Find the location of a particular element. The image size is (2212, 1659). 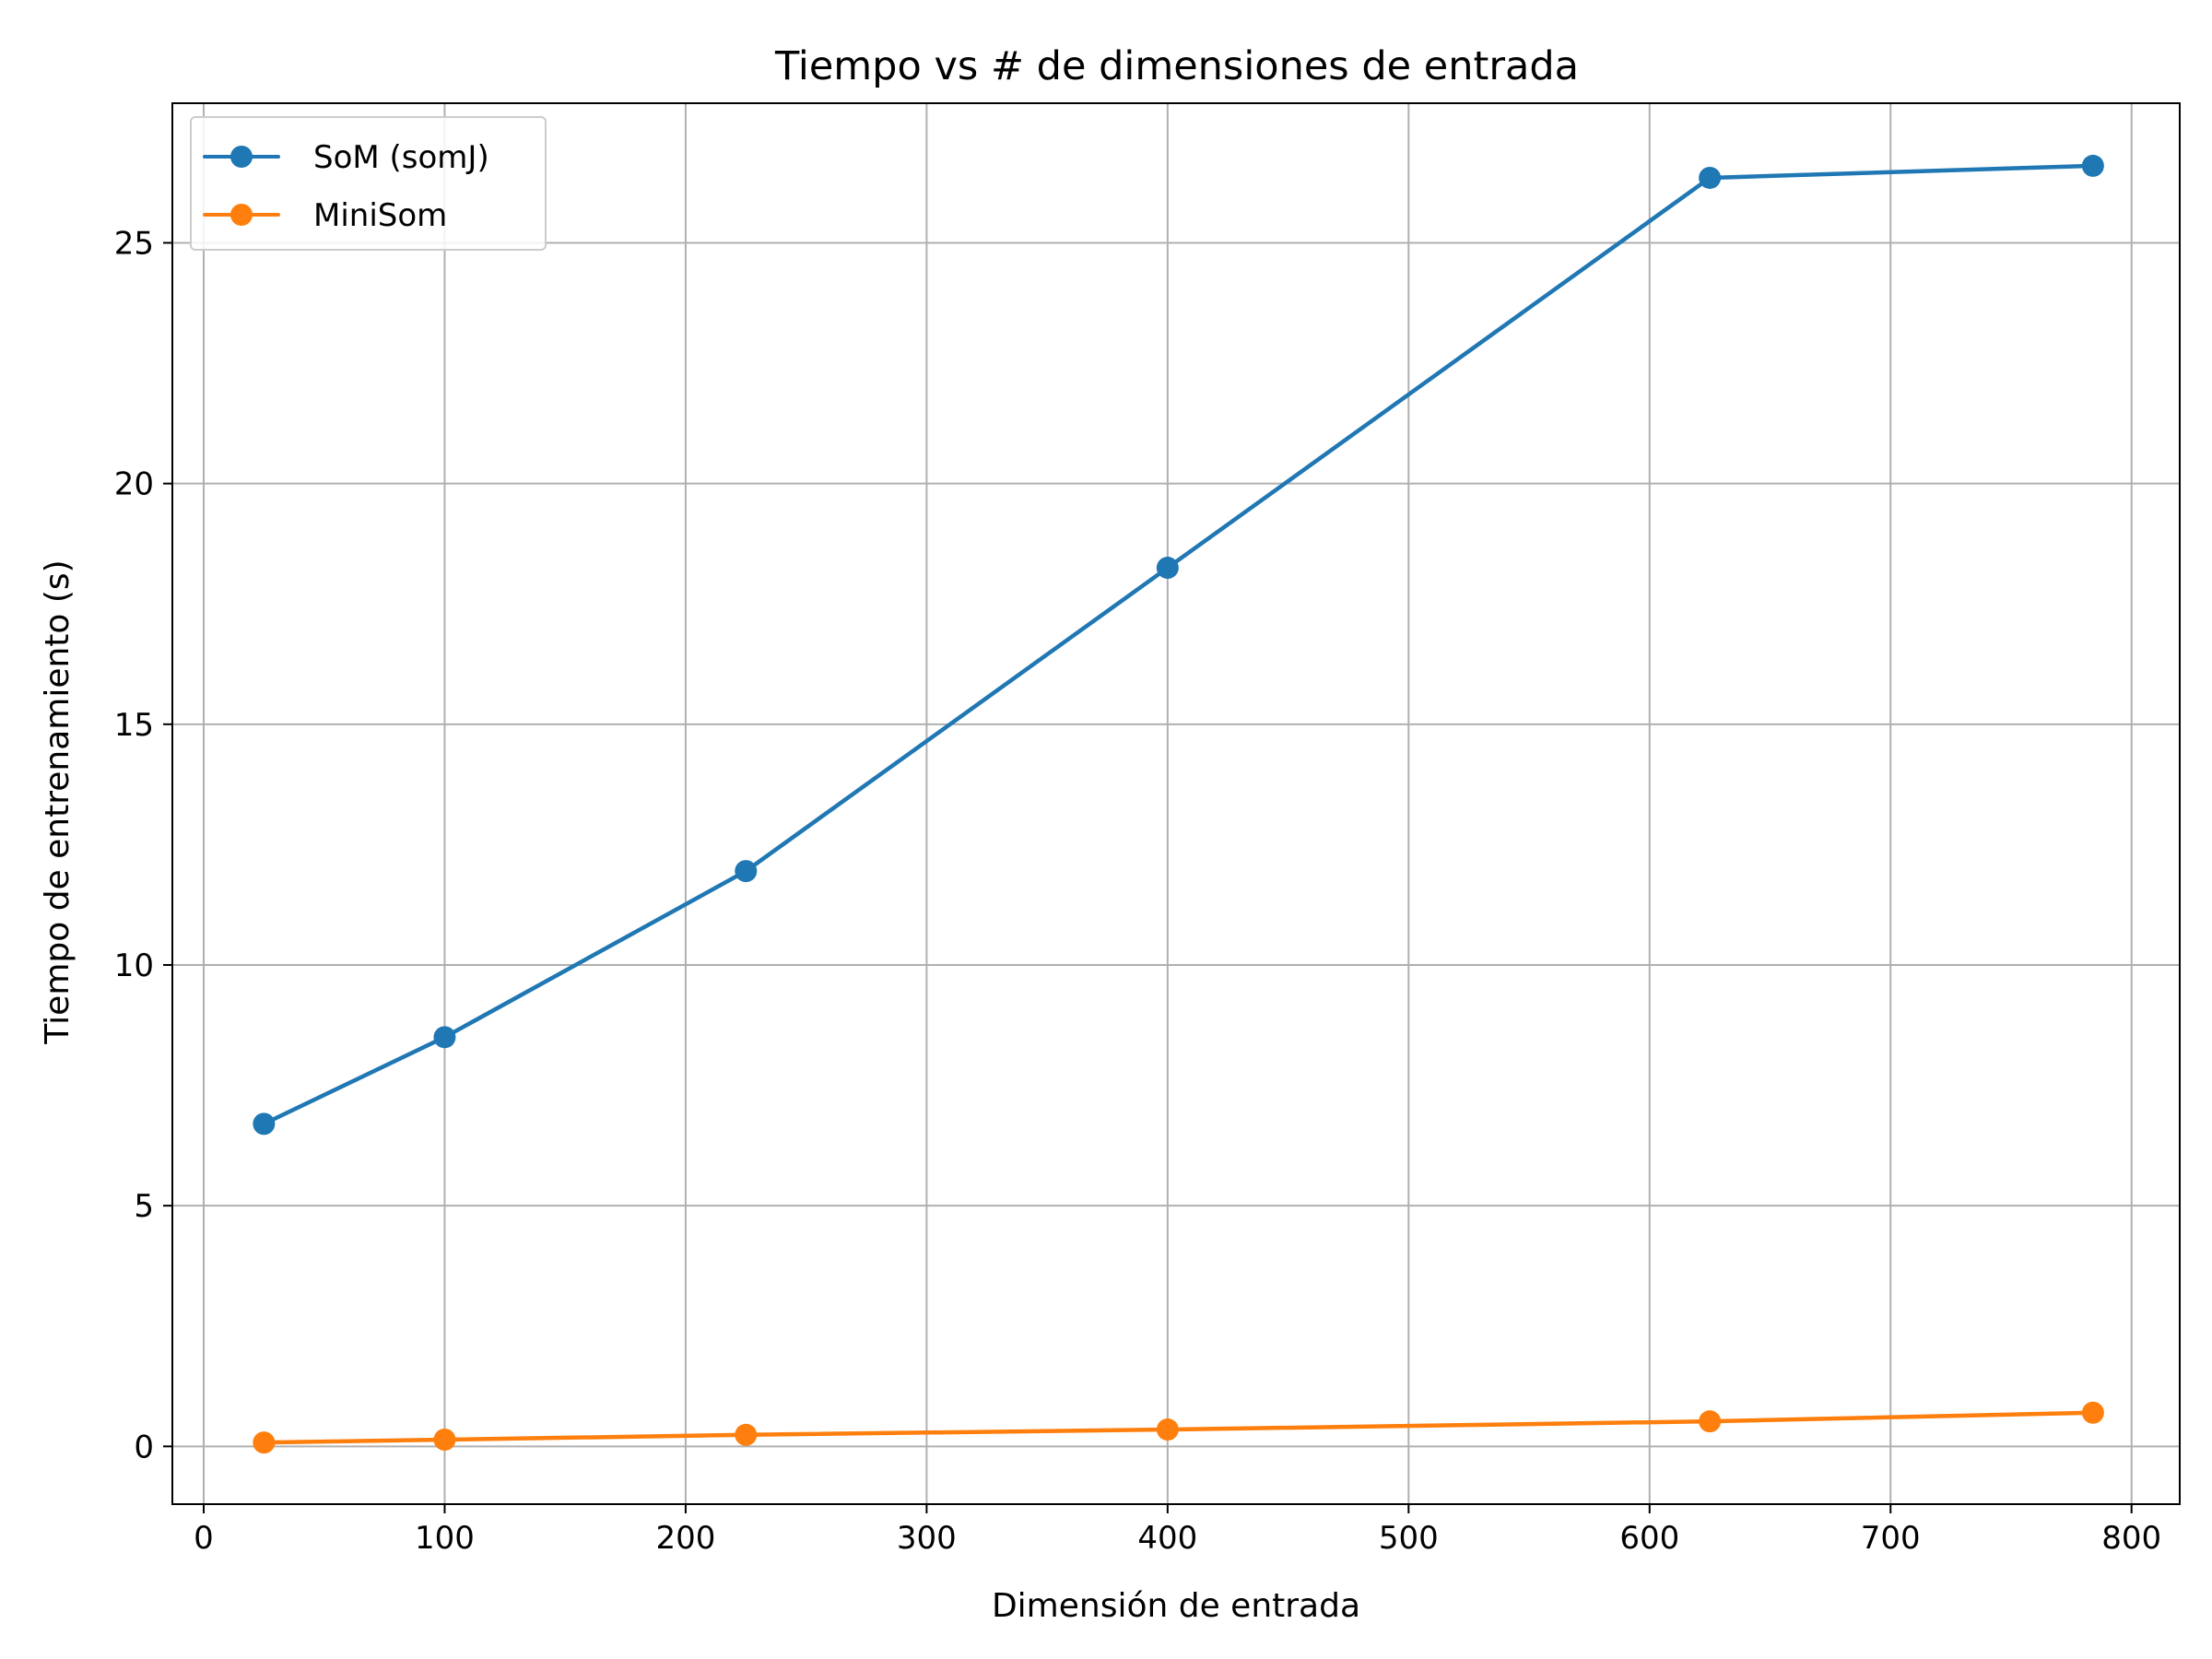

series-line-minisom is located at coordinates (1179, 1427).